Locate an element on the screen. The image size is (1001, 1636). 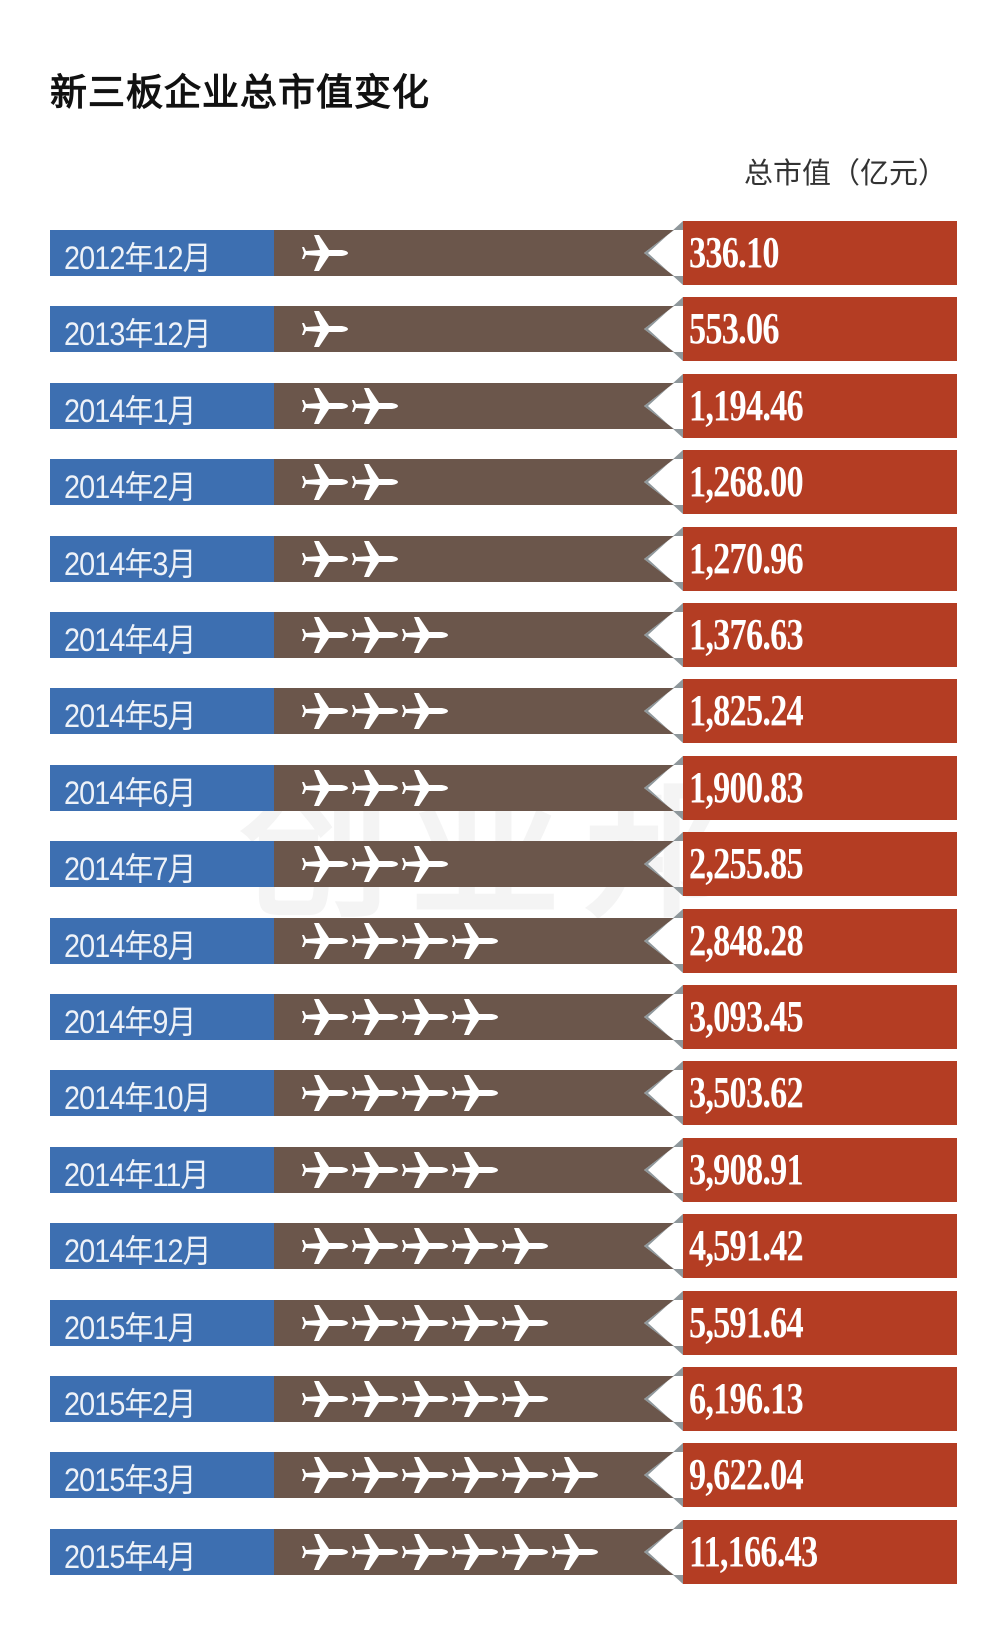
date-cell: 2015年4月 is located at coordinates (162, 1551).